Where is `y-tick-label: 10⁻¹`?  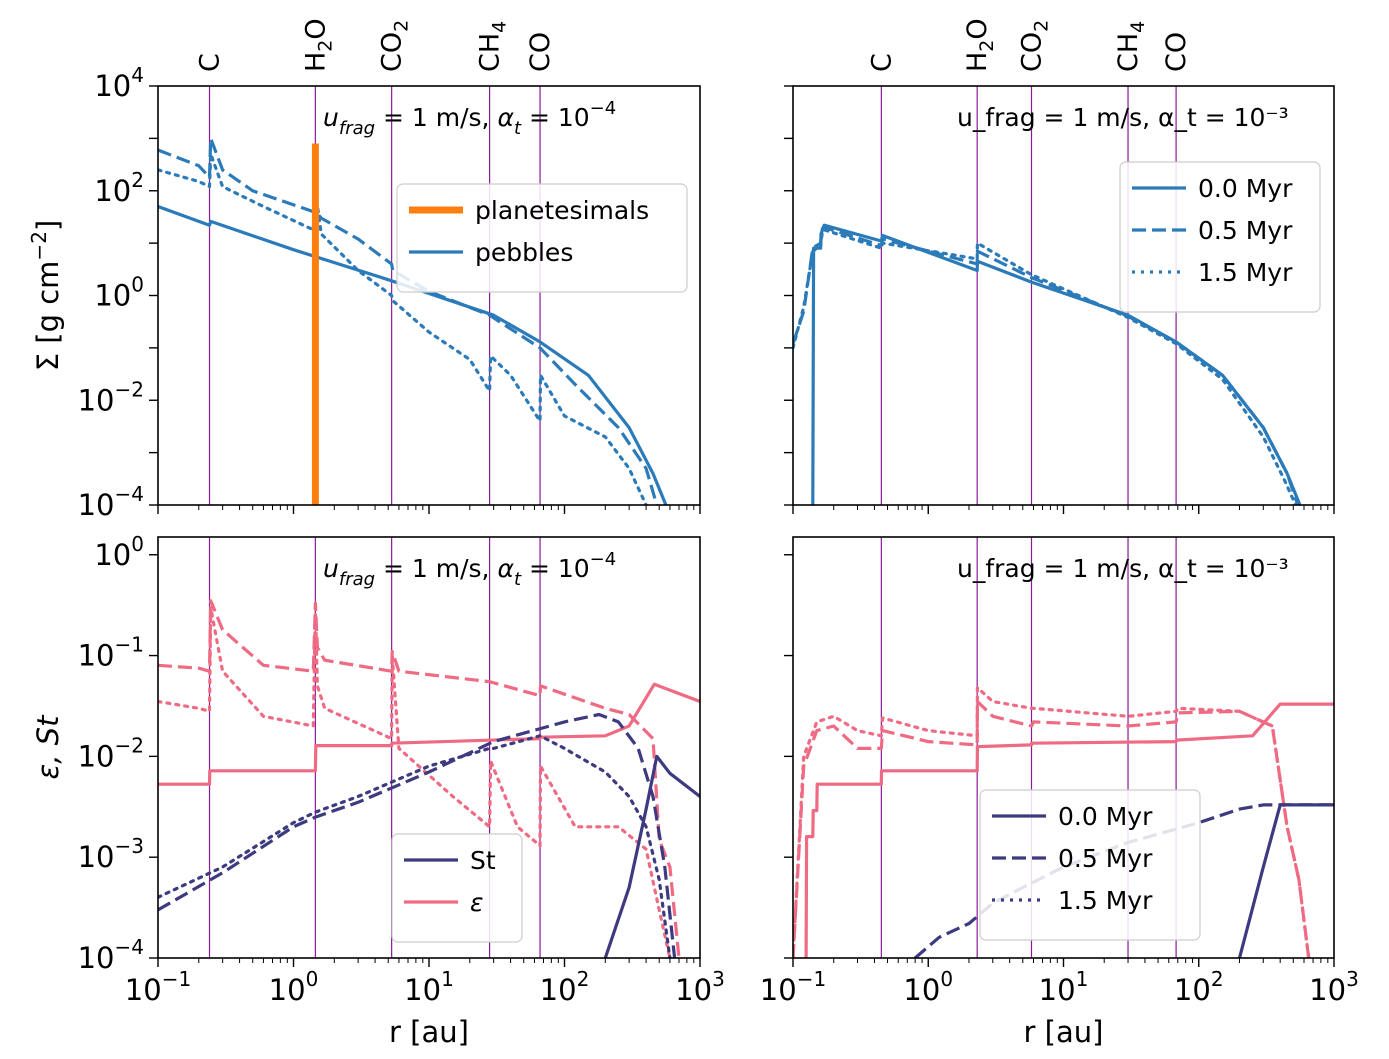
y-tick-label: 10⁻¹ is located at coordinates (111, 653).